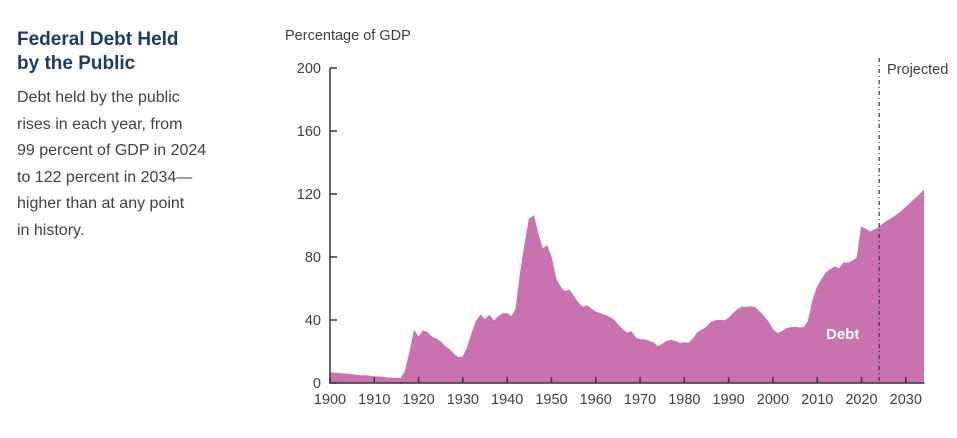 This screenshot has height=438, width=957. Describe the element at coordinates (374, 400) in the screenshot. I see `x-tick-label: 1910` at that location.